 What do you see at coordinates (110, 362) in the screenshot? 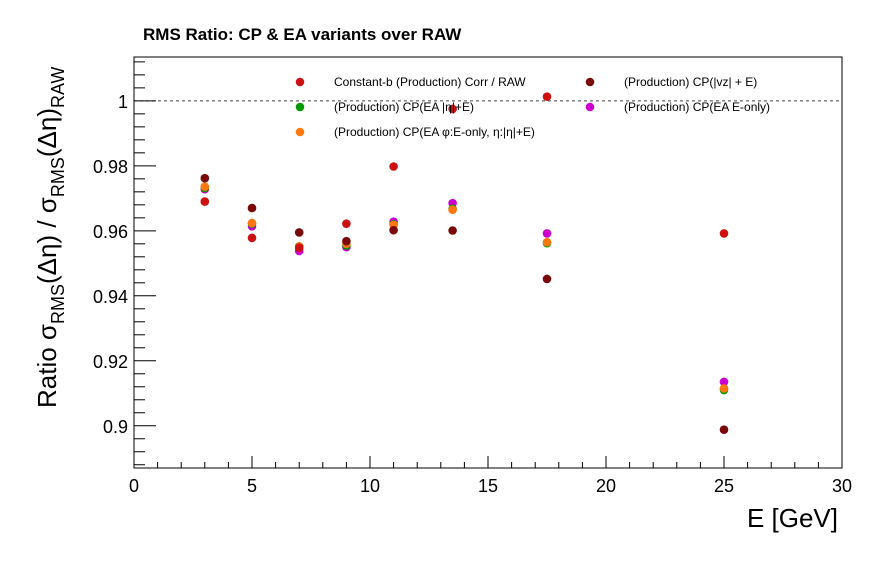
I see `y-tick-label: 0.92` at bounding box center [110, 362].